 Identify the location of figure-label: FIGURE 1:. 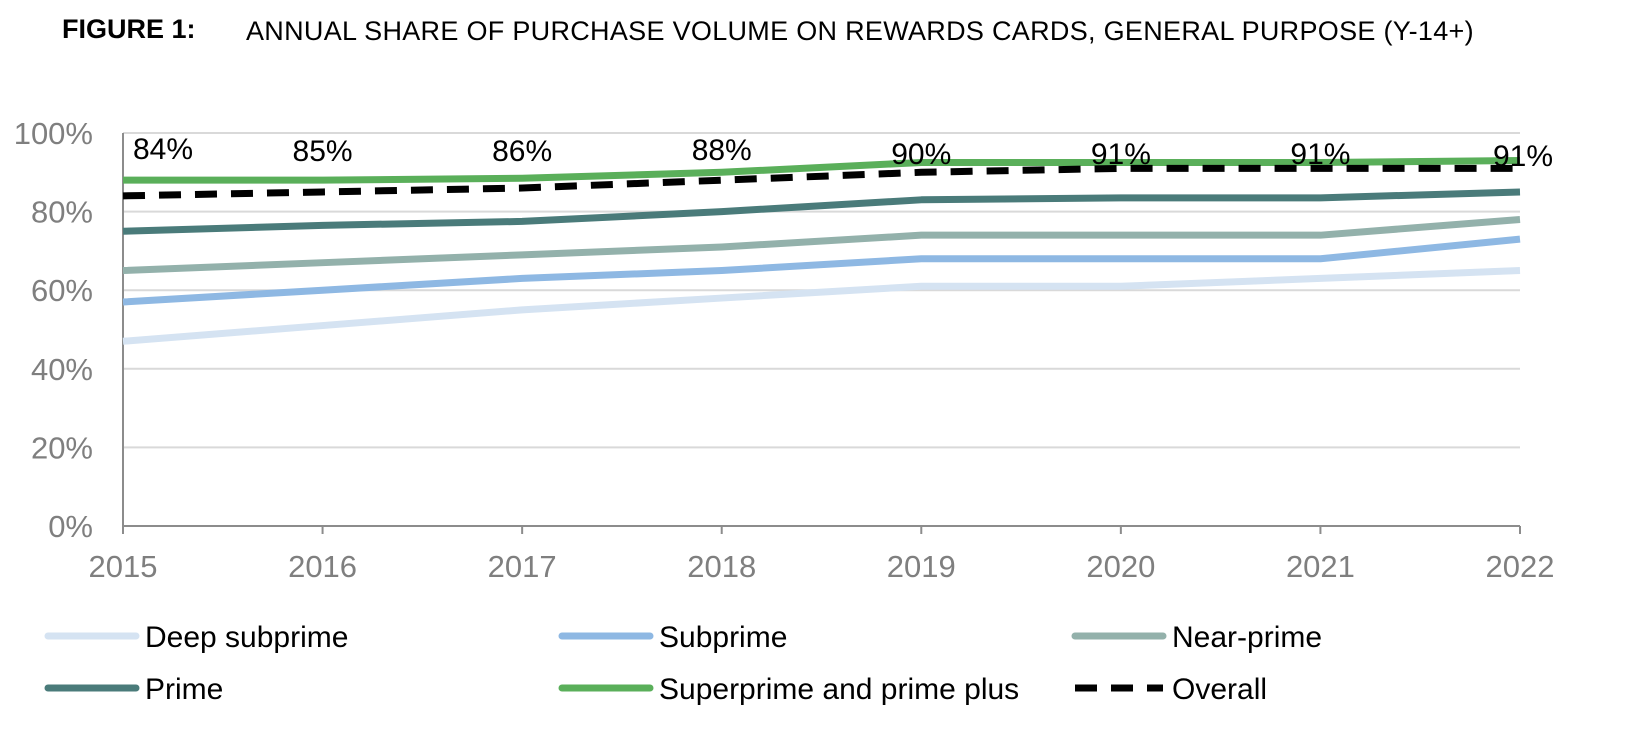
(129, 29).